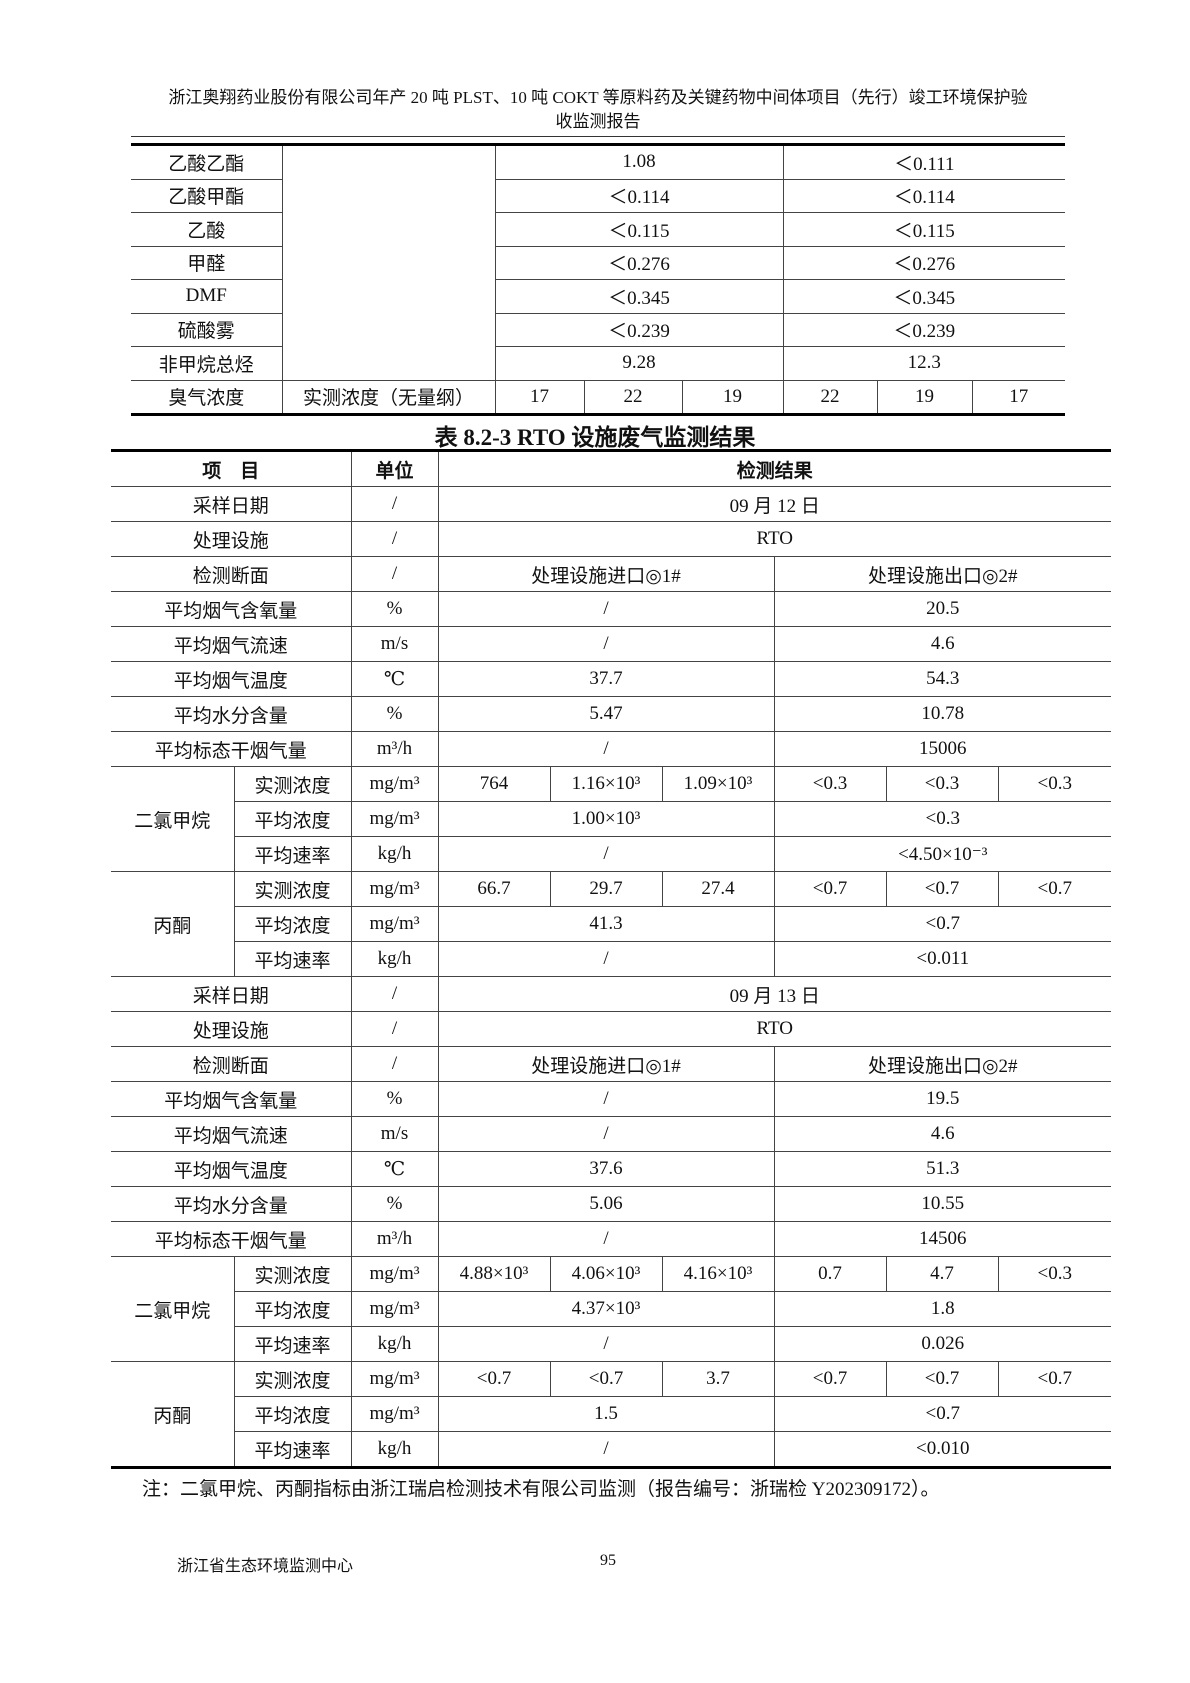 Image resolution: width=1190 pixels, height=1683 pixels. What do you see at coordinates (231, 1134) in the screenshot?
I see `param-label: 平均烟气流速` at bounding box center [231, 1134].